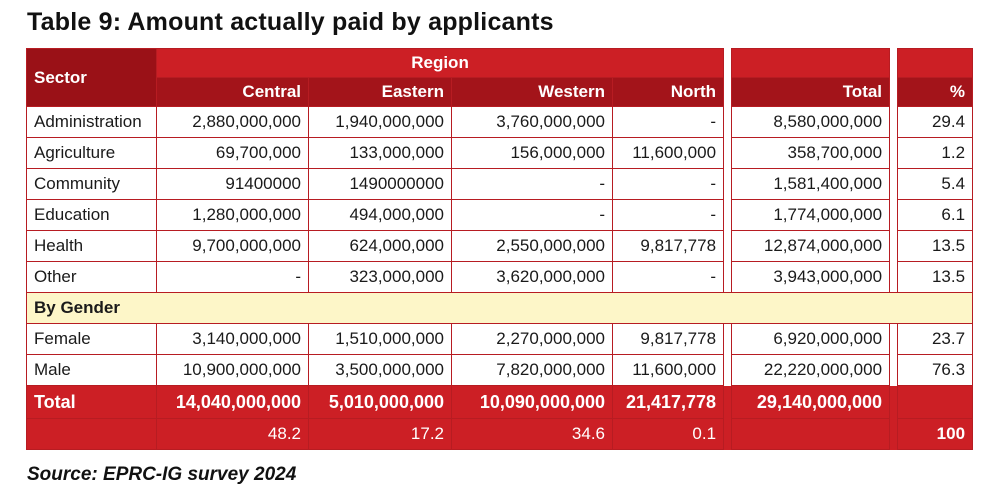 The image size is (1000, 501). I want to click on pct-header-blank, so click(935, 63).